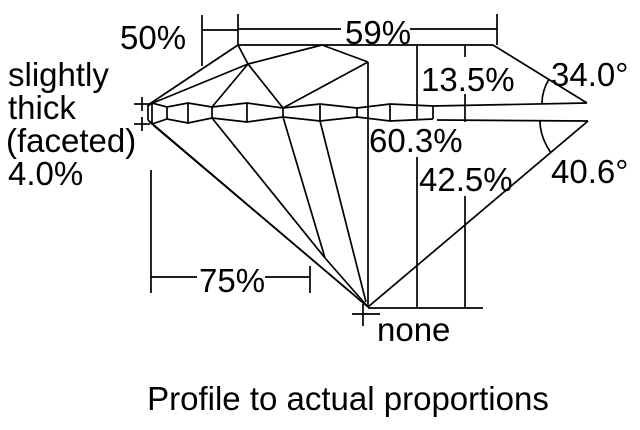 The image size is (640, 430). Describe the element at coordinates (42, 107) in the screenshot. I see `girdle-note-line-2: thick` at that location.